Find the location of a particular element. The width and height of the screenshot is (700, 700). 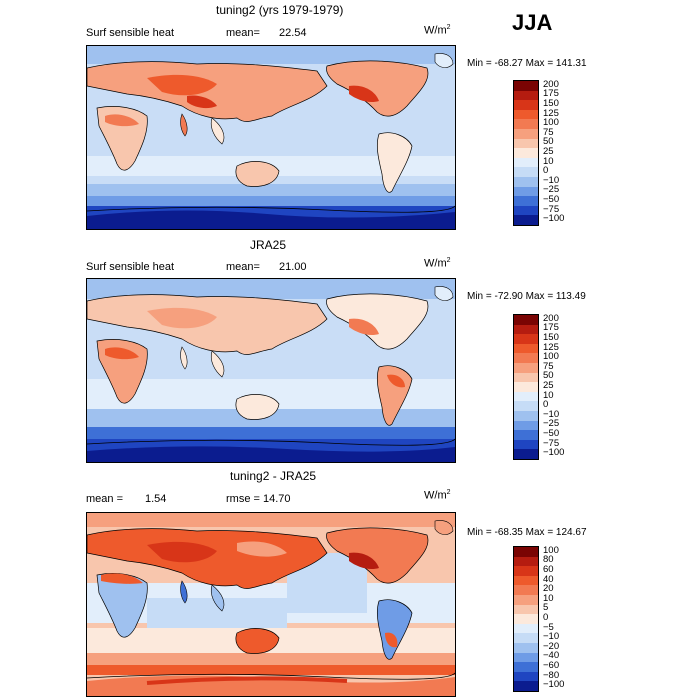

panel2-mean-value: 21.00 is located at coordinates (293, 267).